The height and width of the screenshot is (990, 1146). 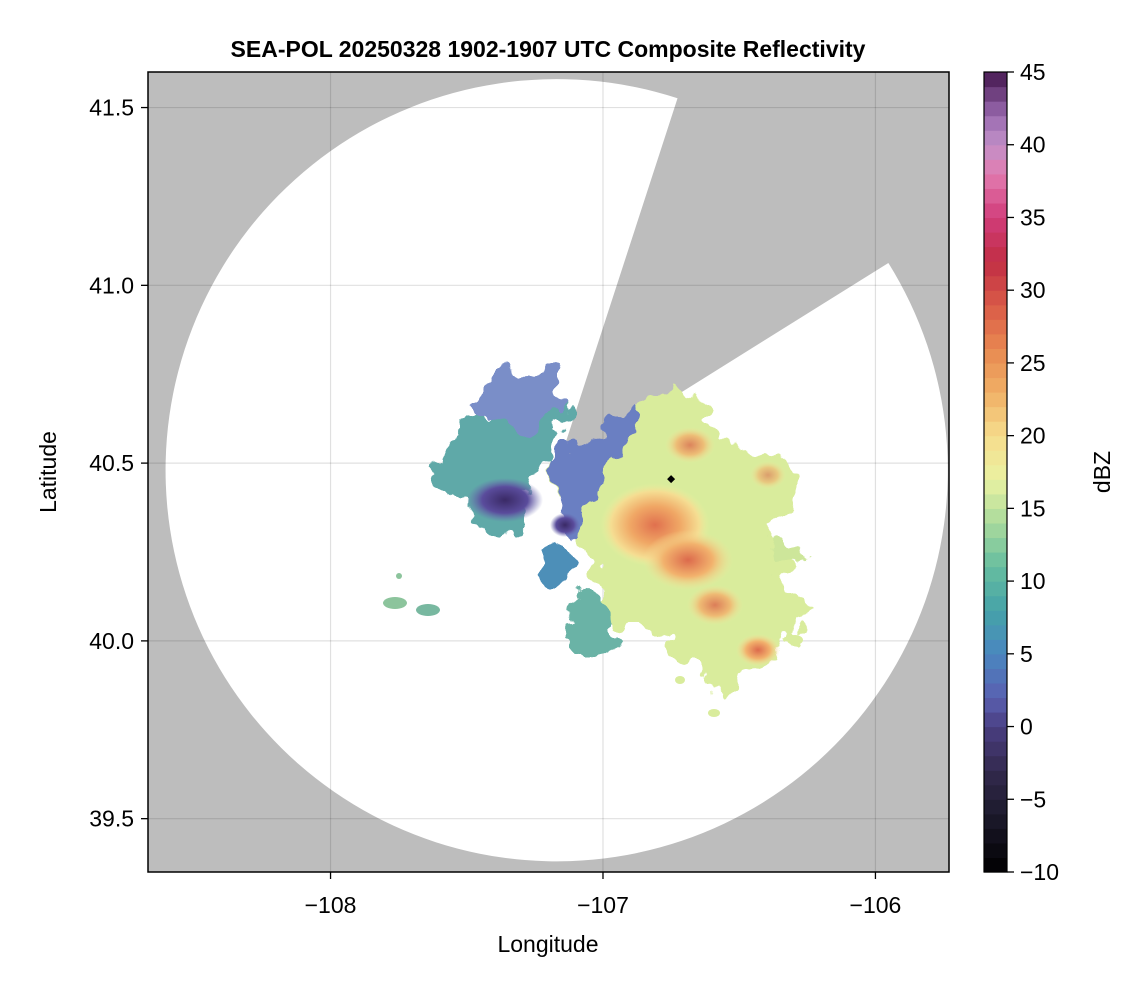 What do you see at coordinates (876, 905) in the screenshot?
I see `x-tick-label: −106` at bounding box center [876, 905].